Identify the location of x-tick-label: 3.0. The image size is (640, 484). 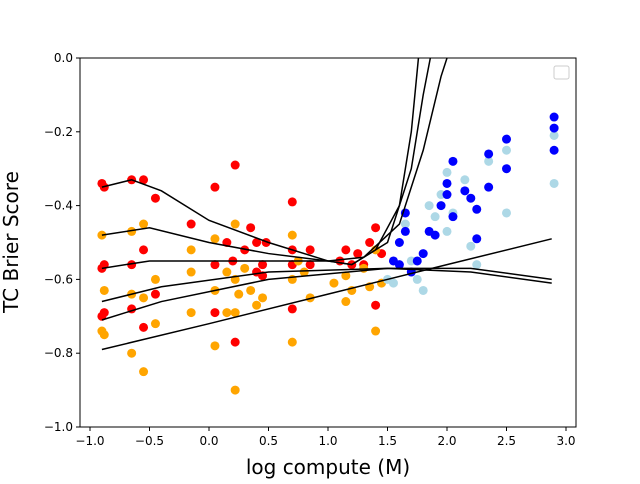
(565, 441).